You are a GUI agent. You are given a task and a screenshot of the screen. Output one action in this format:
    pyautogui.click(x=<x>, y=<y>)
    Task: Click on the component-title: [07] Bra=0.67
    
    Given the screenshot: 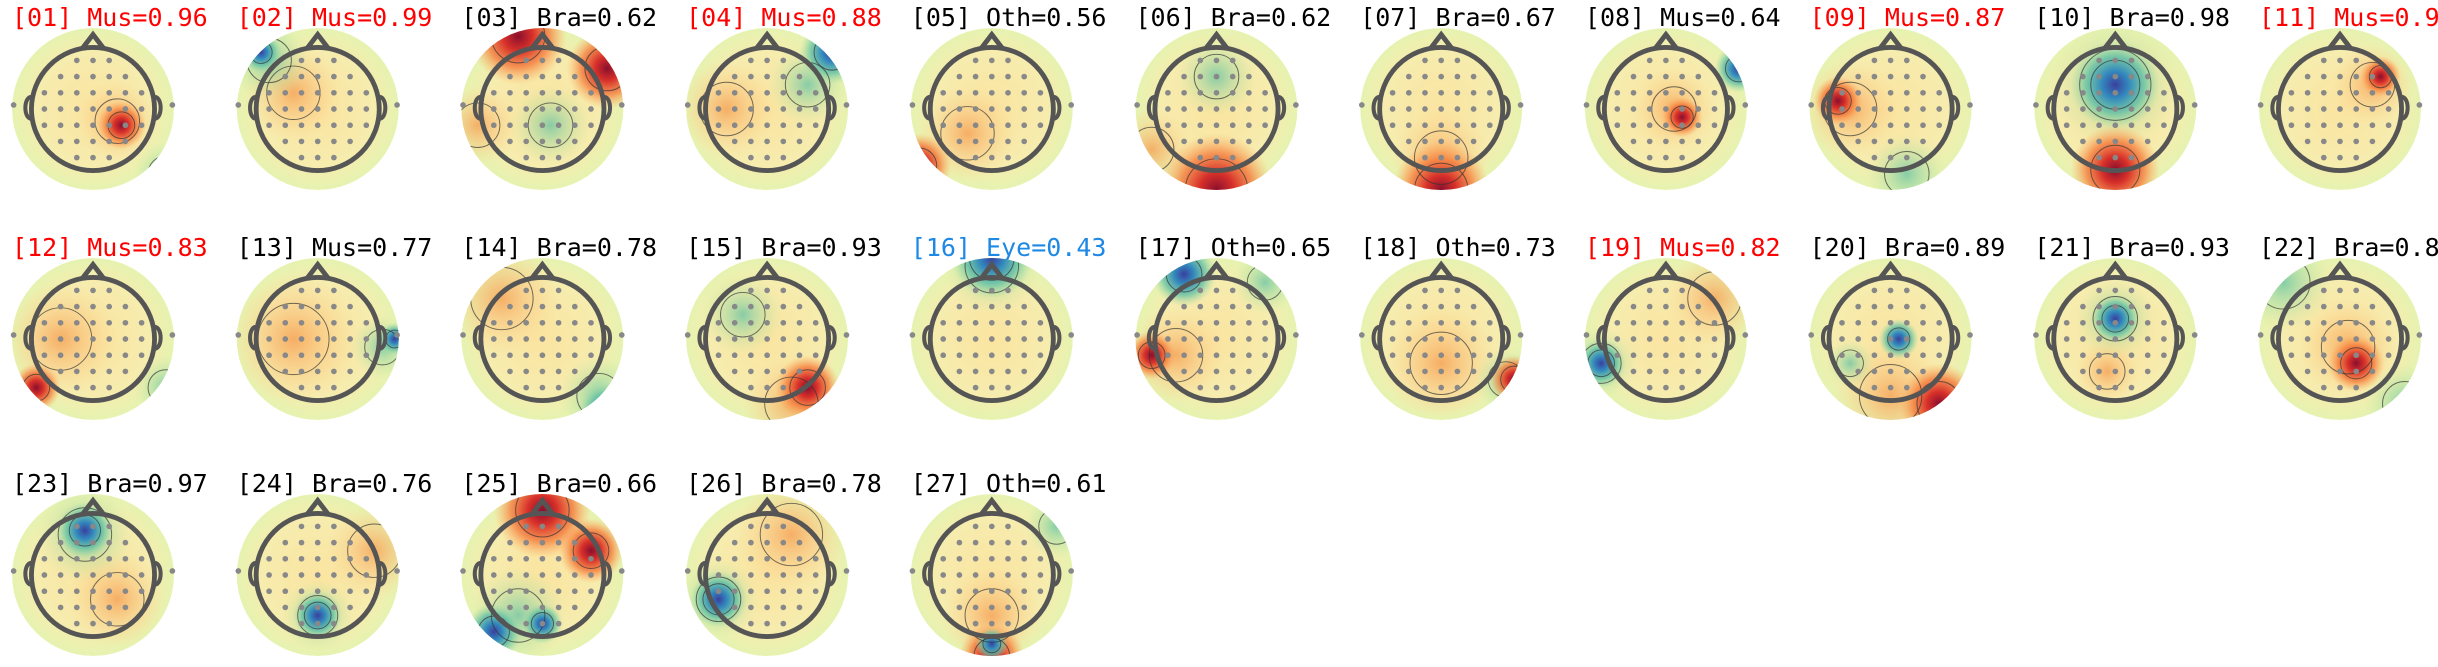 What is the action you would take?
    pyautogui.click(x=1458, y=17)
    